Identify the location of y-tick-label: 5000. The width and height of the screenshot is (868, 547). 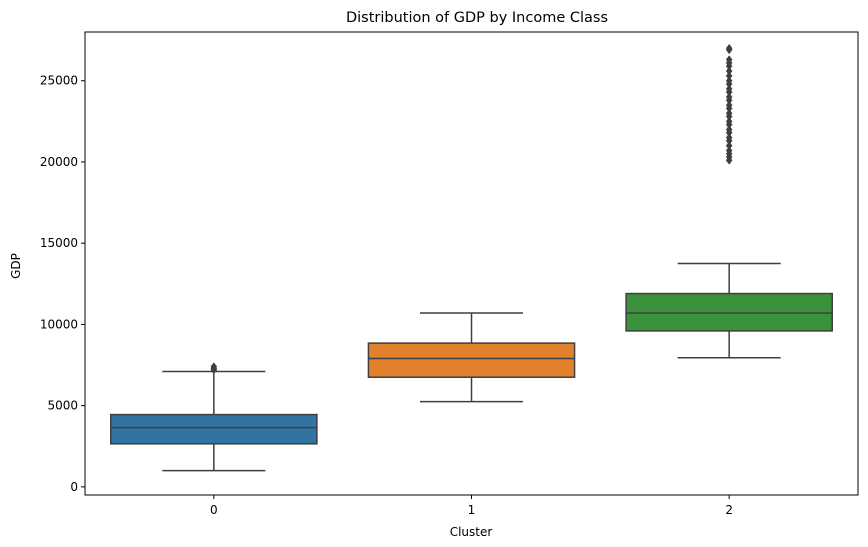
(62, 406).